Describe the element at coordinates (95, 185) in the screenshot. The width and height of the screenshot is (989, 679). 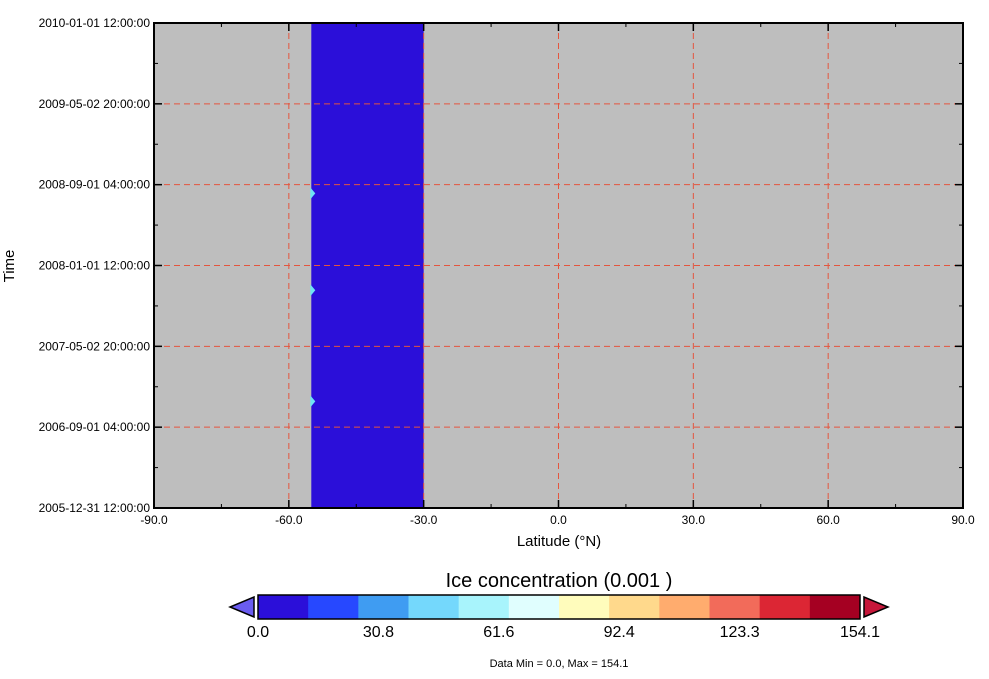
I see `y-tick-label: 2008-09-01 04:00:00` at that location.